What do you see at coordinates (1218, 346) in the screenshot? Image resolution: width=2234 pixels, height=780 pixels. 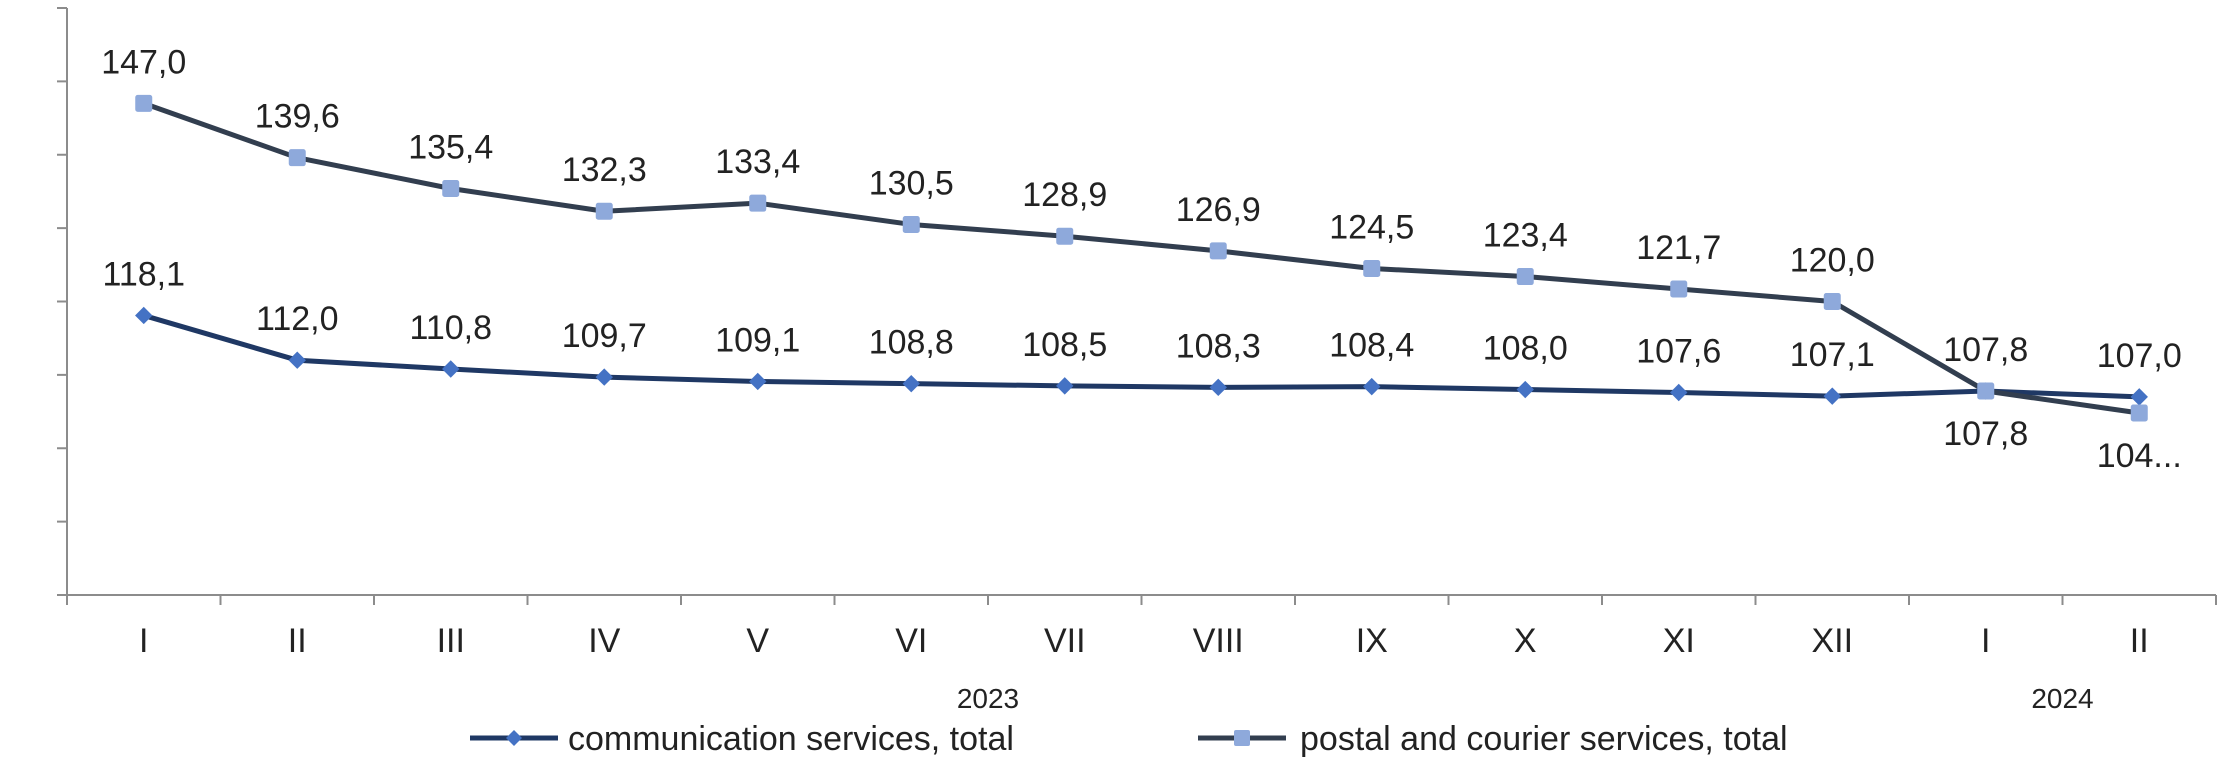 I see `data-label: 108,3` at bounding box center [1218, 346].